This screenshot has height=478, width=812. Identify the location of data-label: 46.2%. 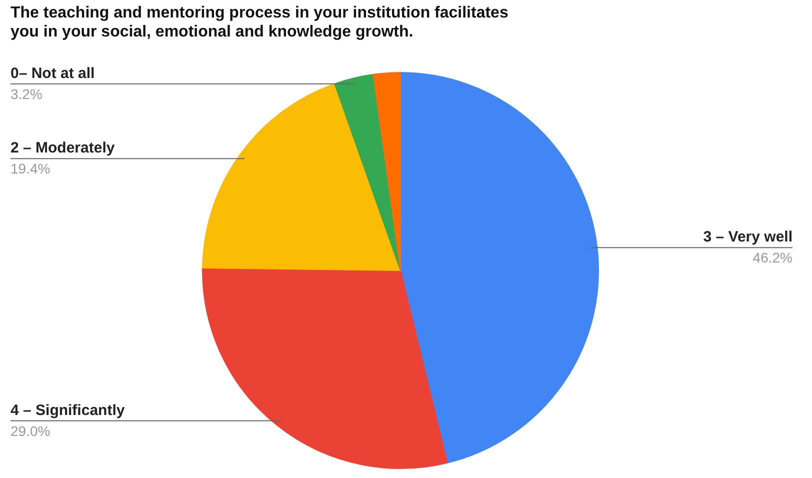
(772, 258).